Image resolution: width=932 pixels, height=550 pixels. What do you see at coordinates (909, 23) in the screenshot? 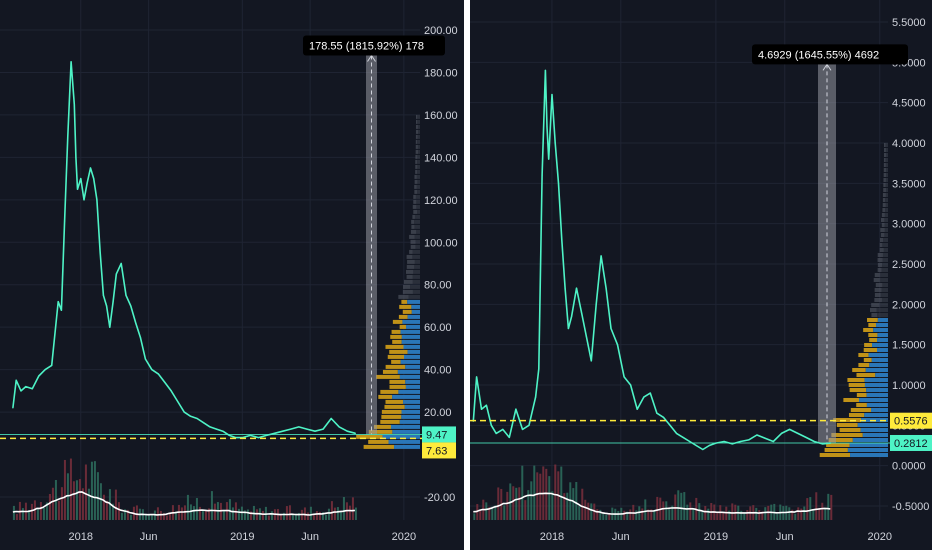
I see `y-tick-label: 5.5000` at bounding box center [909, 23].